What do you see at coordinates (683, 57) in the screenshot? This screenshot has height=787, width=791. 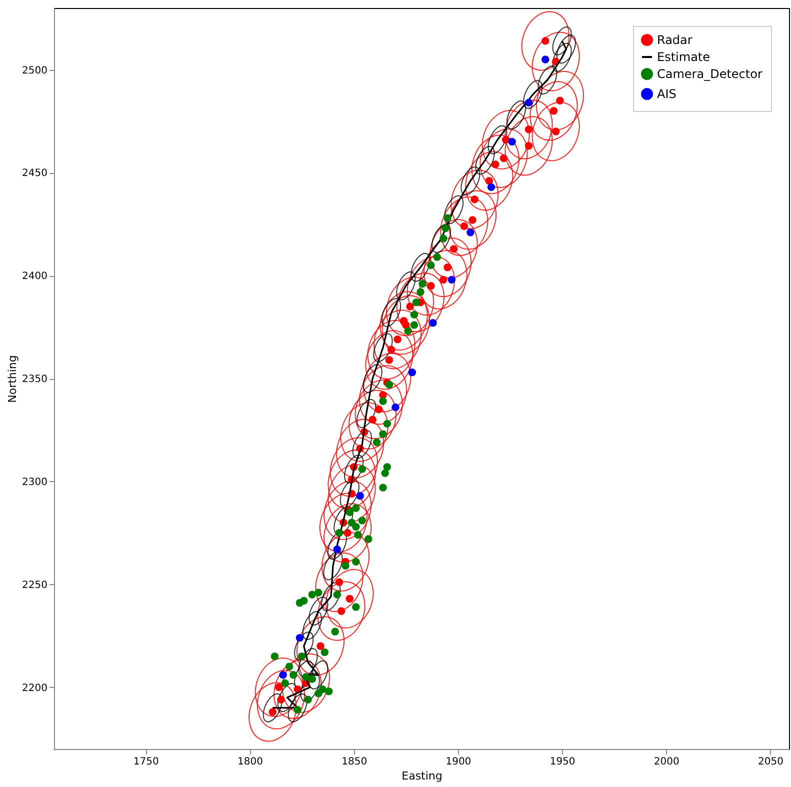 I see `legend-label: Estimate` at bounding box center [683, 57].